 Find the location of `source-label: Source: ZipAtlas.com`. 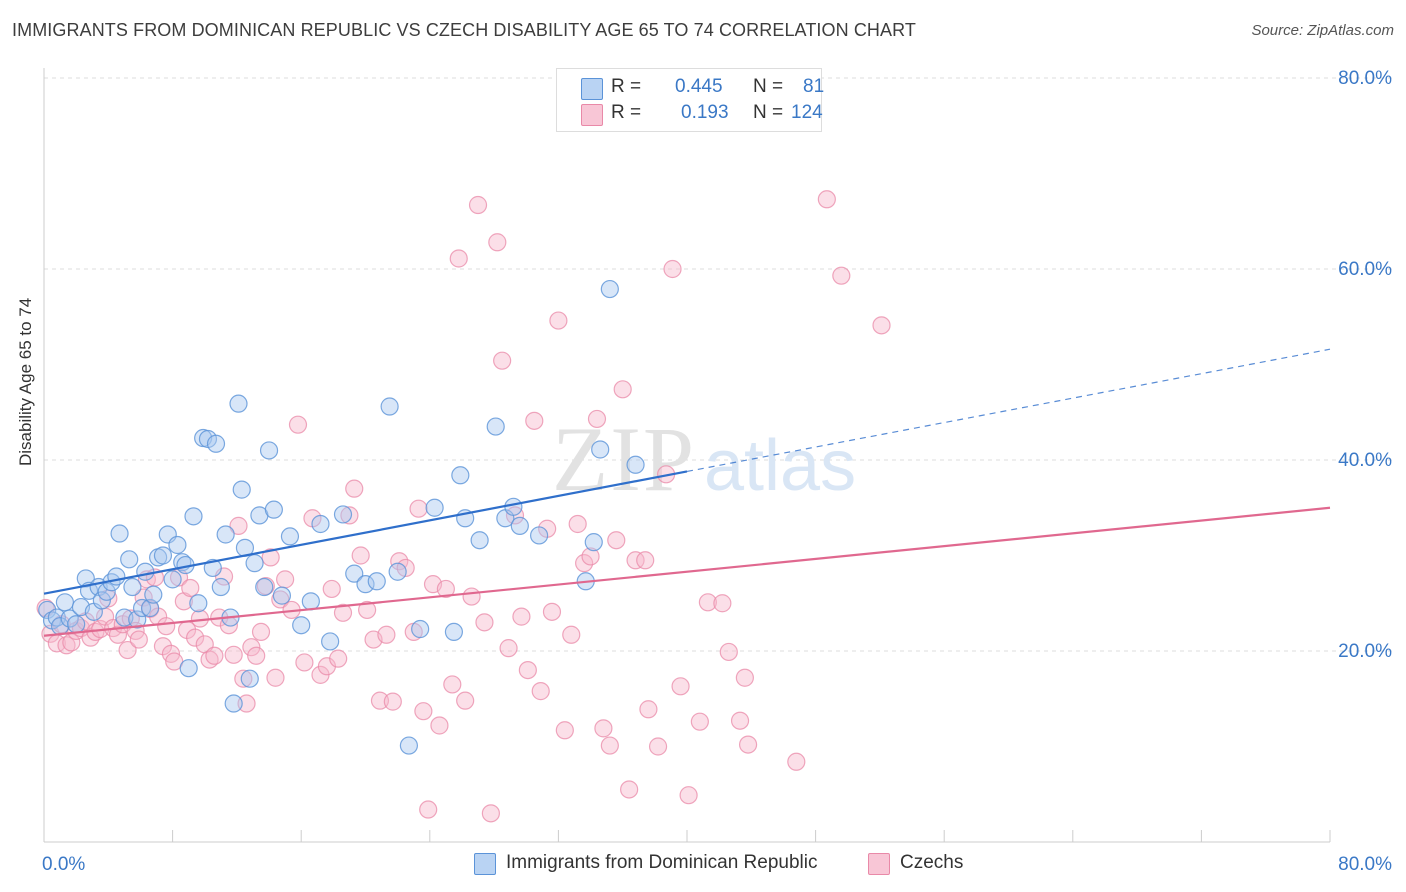

source-label: Source: ZipAtlas.com is located at coordinates (1322, 30).